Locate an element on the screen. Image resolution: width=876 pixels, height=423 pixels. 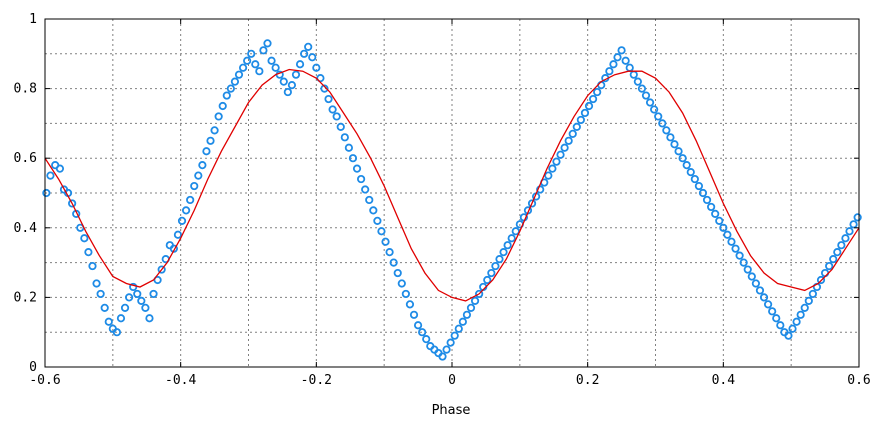
y-tick-label: 0.6 is located at coordinates (25, 158).